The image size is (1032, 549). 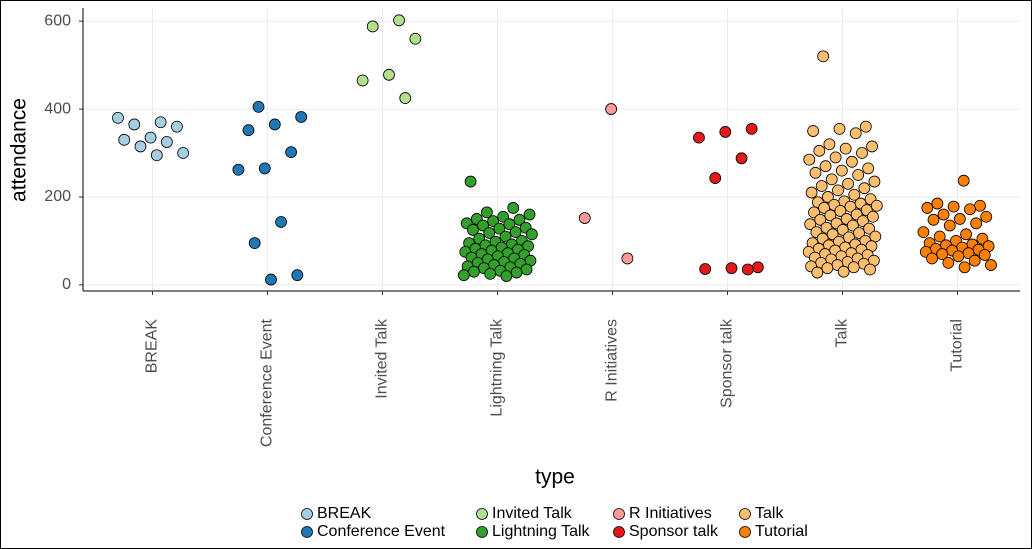 What do you see at coordinates (381, 531) in the screenshot?
I see `legend-label: Conference Event` at bounding box center [381, 531].